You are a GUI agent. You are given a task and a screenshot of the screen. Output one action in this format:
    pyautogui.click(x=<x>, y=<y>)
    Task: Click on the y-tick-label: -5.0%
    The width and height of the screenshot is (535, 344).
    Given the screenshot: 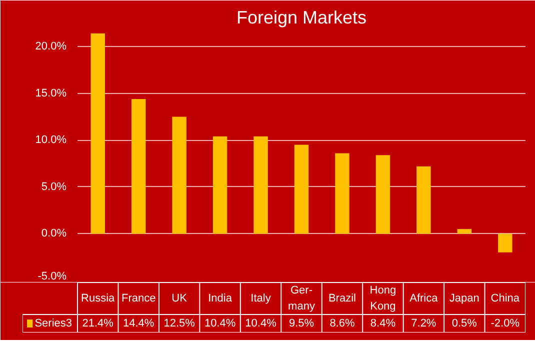 What is the action you would take?
    pyautogui.click(x=52, y=276)
    